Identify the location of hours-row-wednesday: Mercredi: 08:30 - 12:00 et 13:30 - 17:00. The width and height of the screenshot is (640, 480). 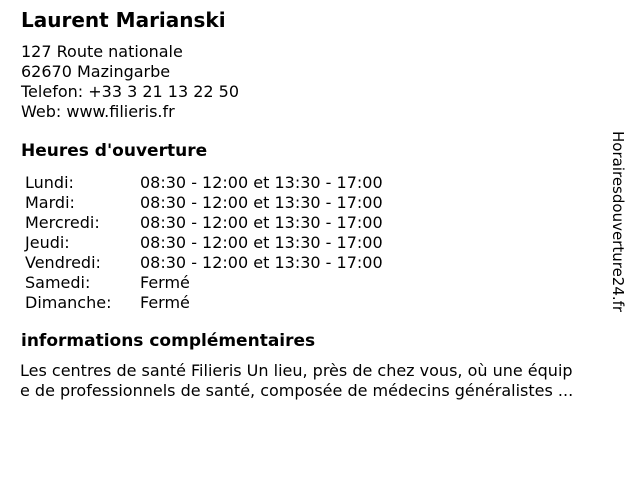
(204, 223).